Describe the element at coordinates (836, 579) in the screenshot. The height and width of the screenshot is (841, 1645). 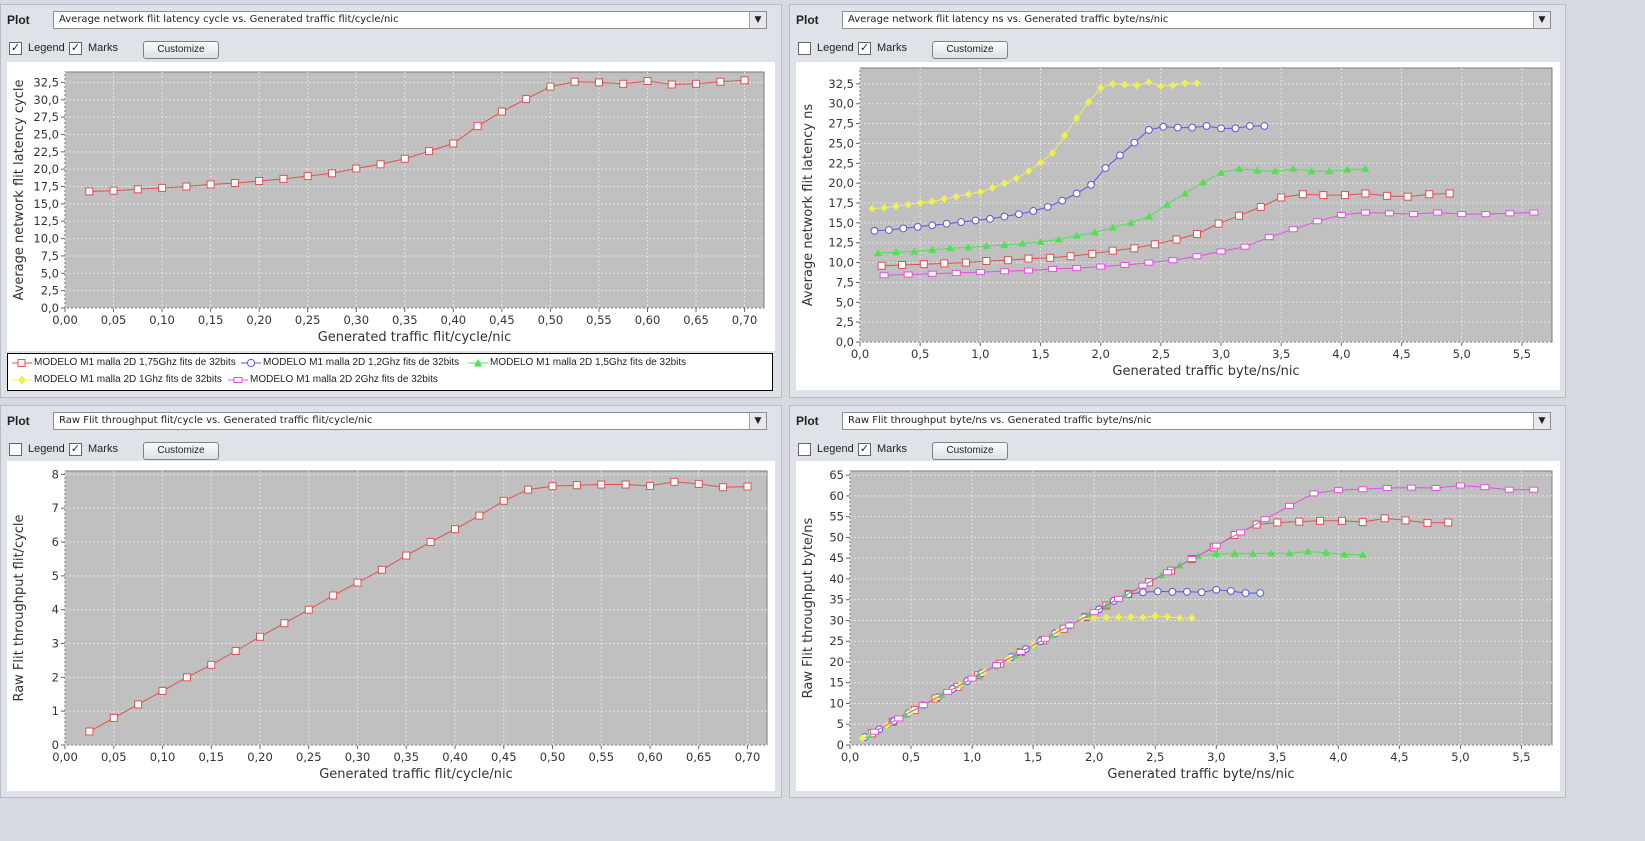
I see `y-tick-label: 40` at that location.